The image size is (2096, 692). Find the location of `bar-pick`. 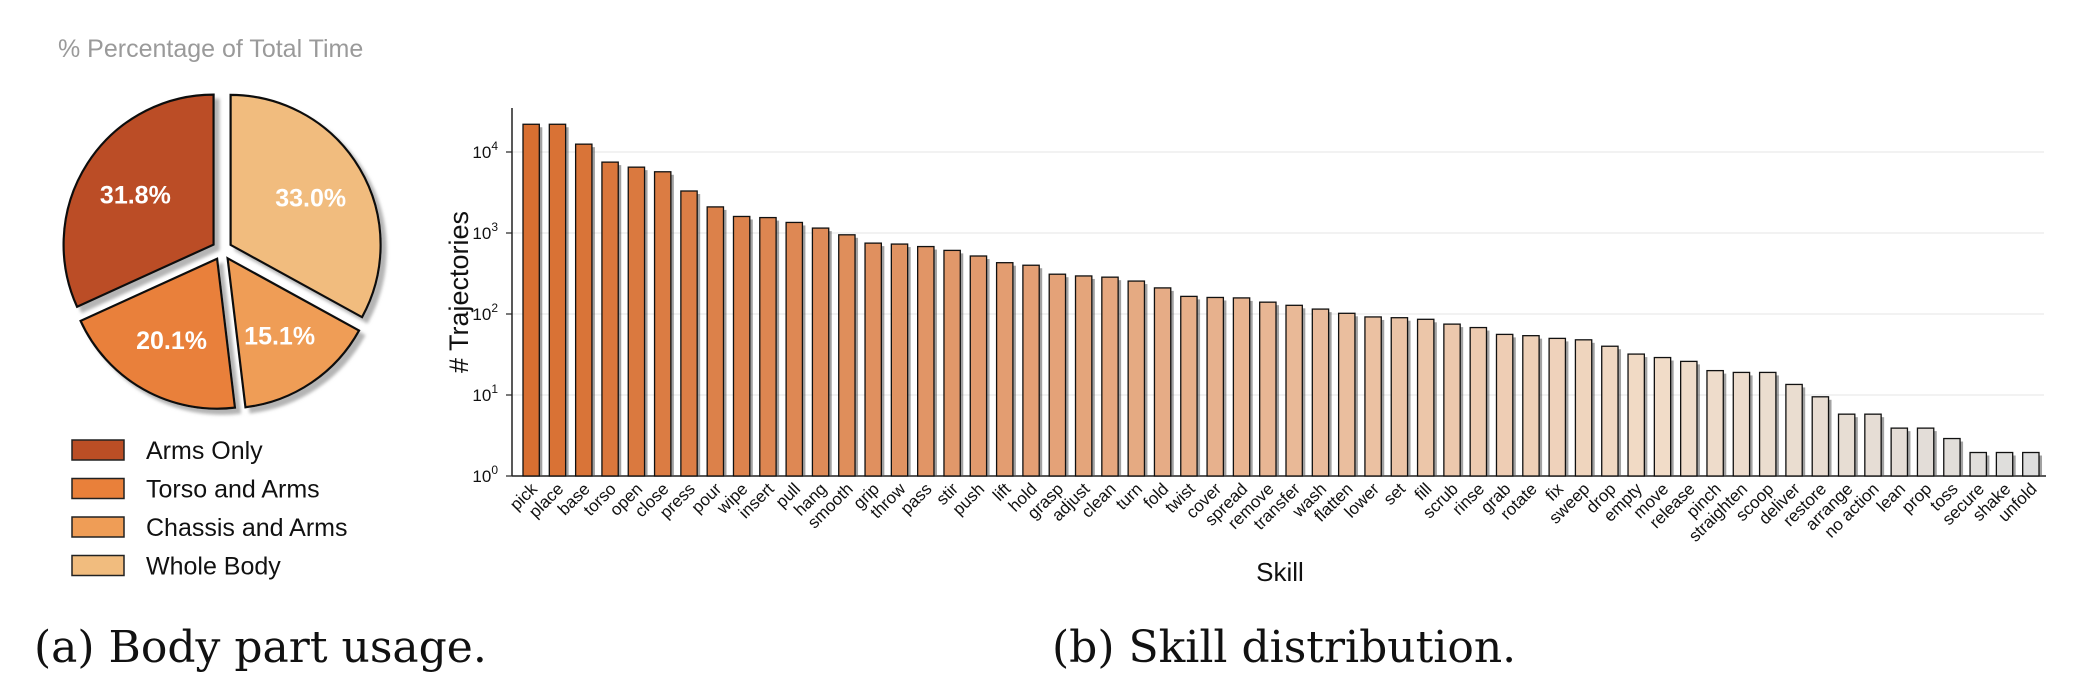

bar-pick is located at coordinates (531, 300).